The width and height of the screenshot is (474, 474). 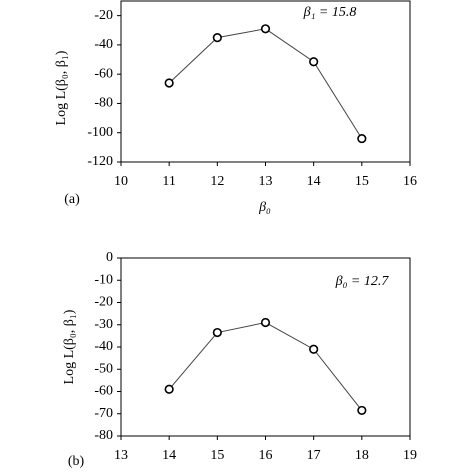 I want to click on y-tick-label: 0, so click(x=109, y=257).